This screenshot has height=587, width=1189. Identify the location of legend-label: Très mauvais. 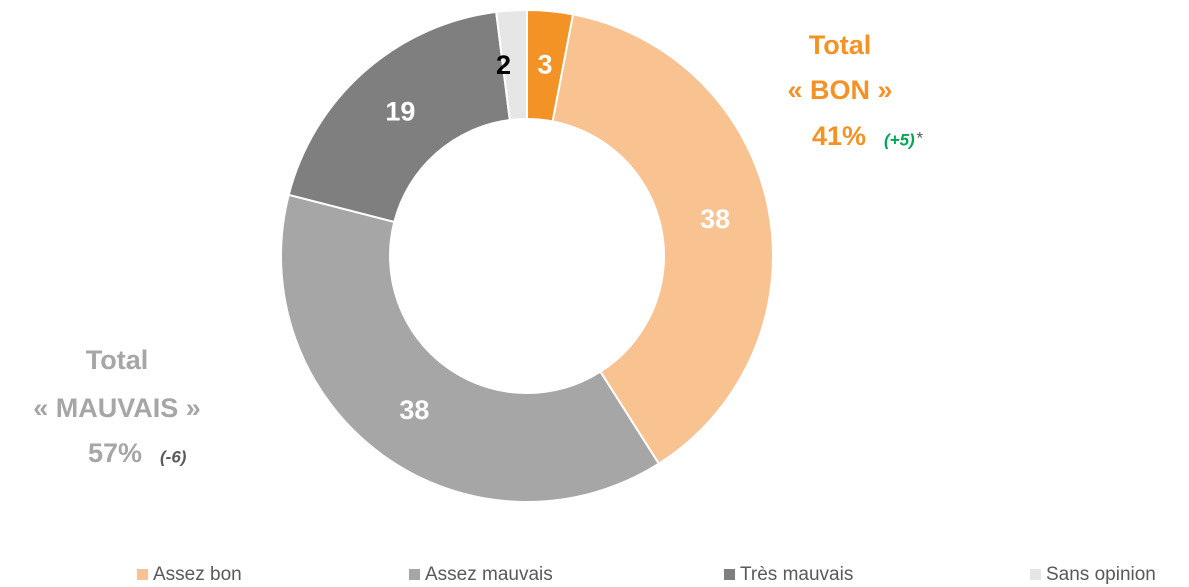
(796, 574).